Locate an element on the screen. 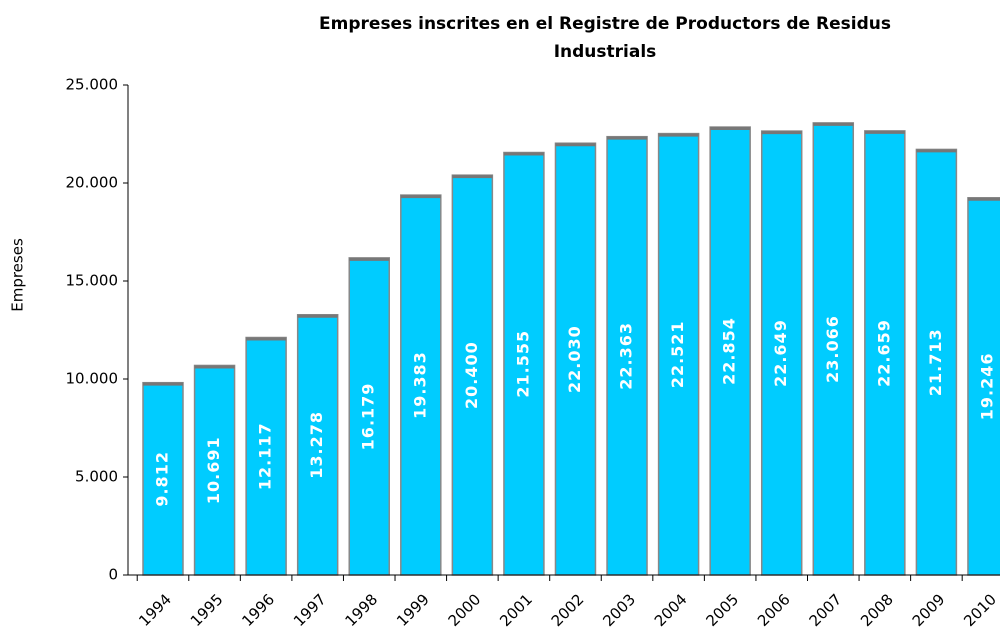 Image resolution: width=1000 pixels, height=634 pixels. x-tick-label: 2005 is located at coordinates (722, 610).